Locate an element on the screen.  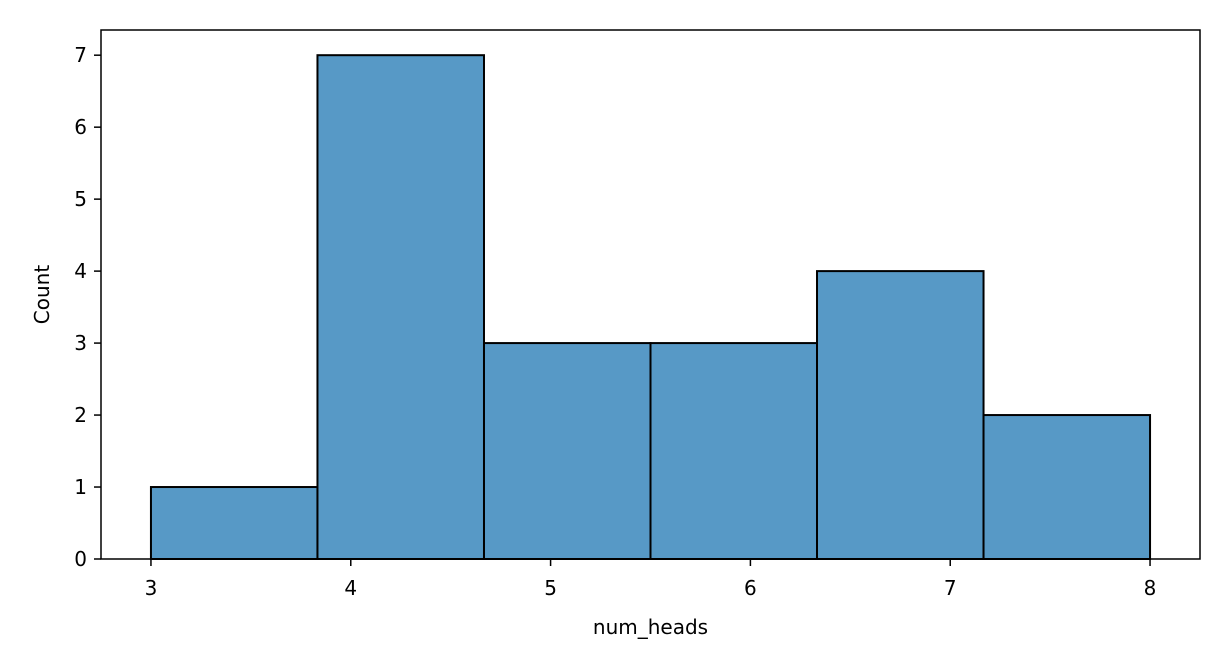
y-tick-label: 7 is located at coordinates (80, 55).